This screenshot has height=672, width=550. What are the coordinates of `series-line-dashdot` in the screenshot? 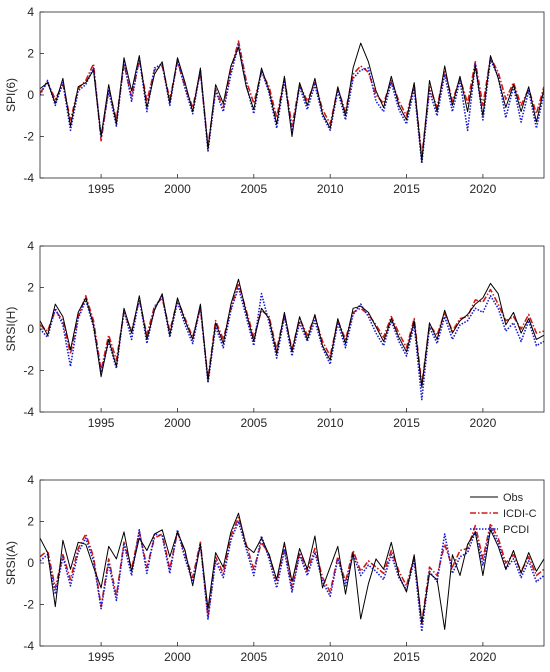 It's located at (292, 334).